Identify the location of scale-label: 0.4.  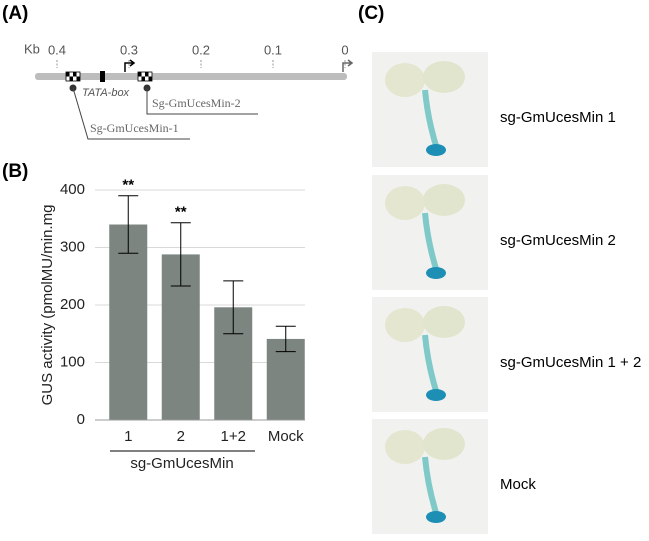
(57, 49).